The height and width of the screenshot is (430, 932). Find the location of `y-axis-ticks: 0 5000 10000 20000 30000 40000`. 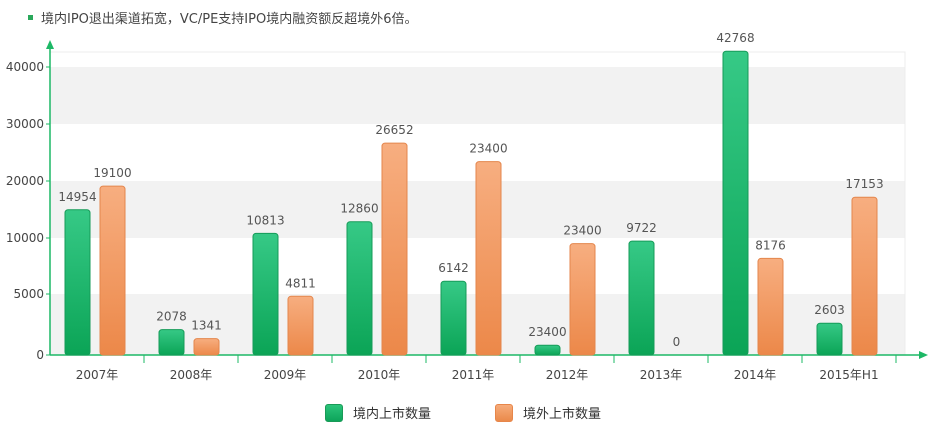

y-axis-ticks: 0 5000 10000 20000 30000 40000 is located at coordinates (28, 211).